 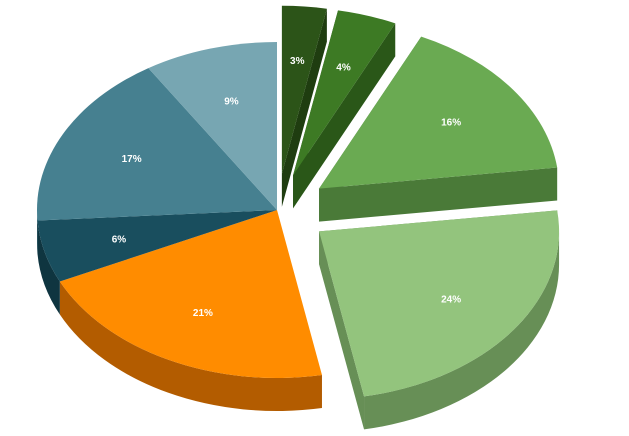 What do you see at coordinates (451, 122) in the screenshot?
I see `slice-label-2: 16%` at bounding box center [451, 122].